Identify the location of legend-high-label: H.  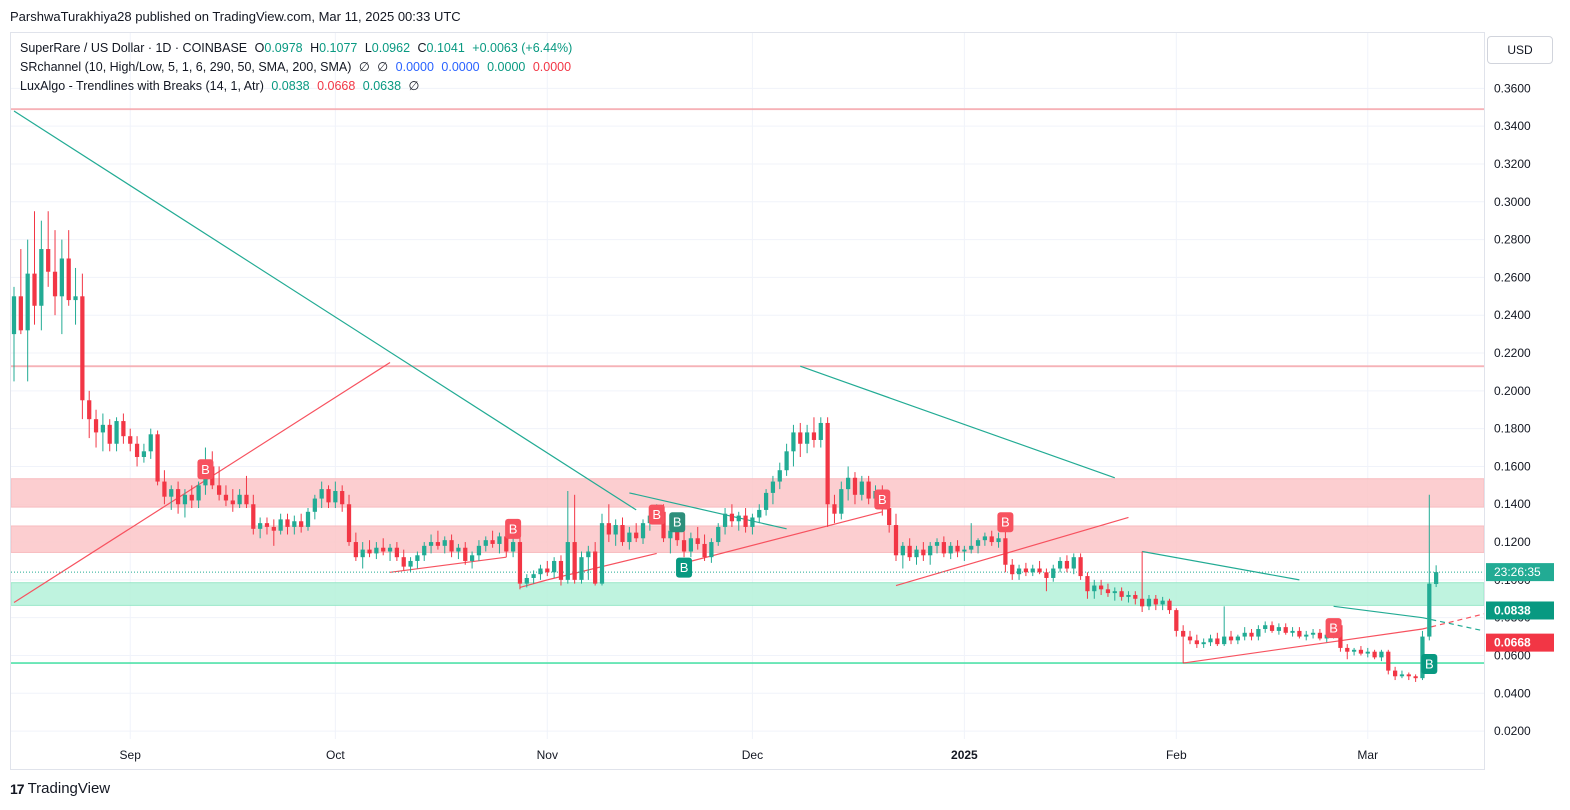
(315, 48).